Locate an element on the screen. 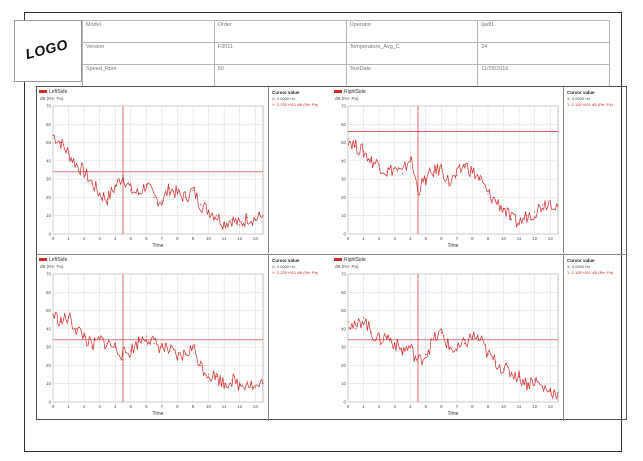 The width and height of the screenshot is (643, 461). x-tick-label: 10 is located at coordinates (209, 238).